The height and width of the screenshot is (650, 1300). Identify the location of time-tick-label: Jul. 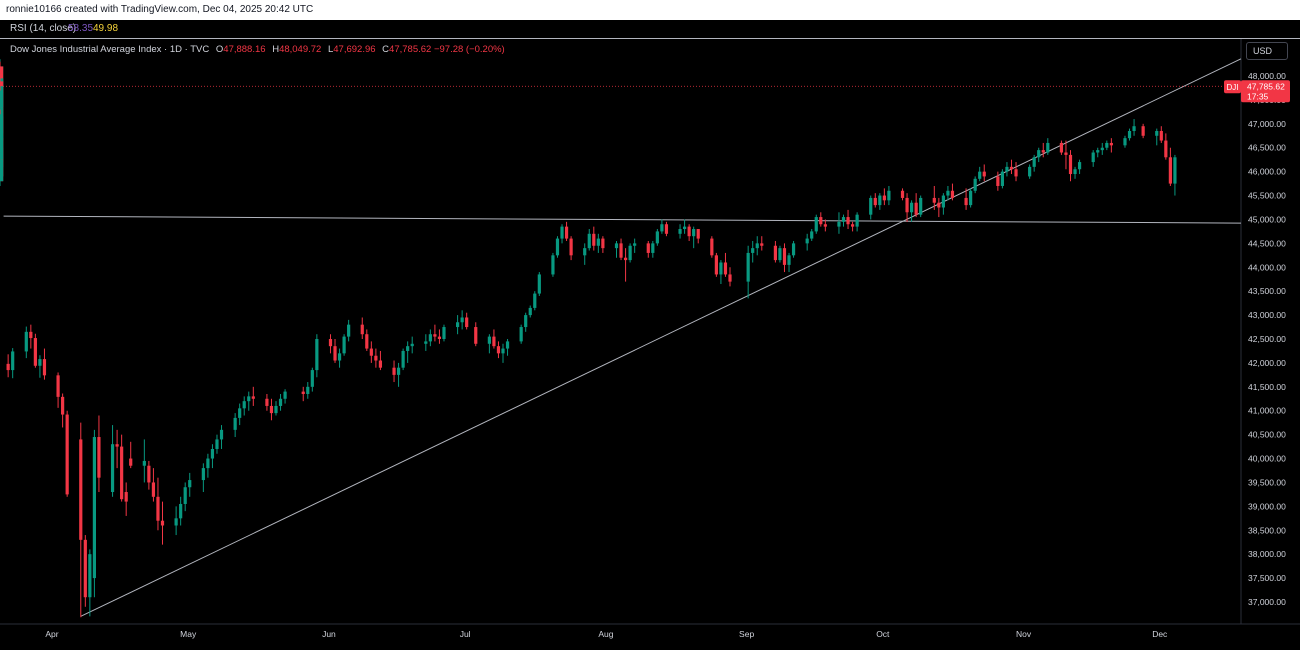
(465, 634).